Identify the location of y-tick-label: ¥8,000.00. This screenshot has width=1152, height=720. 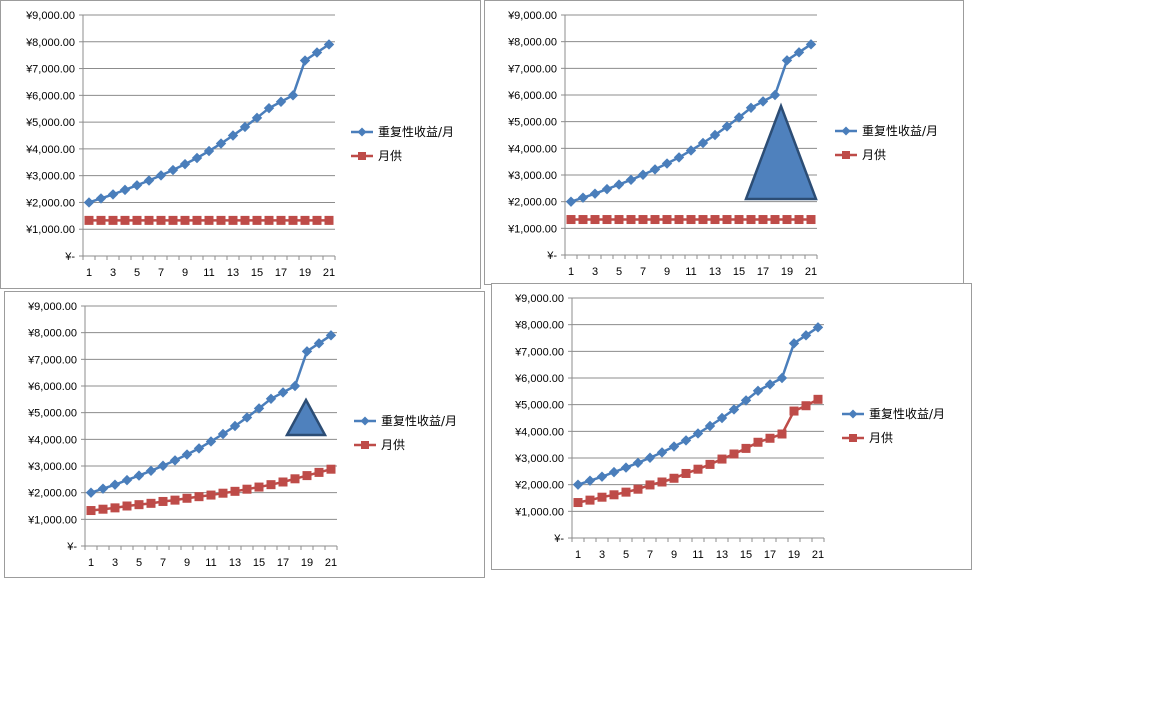
(50, 43).